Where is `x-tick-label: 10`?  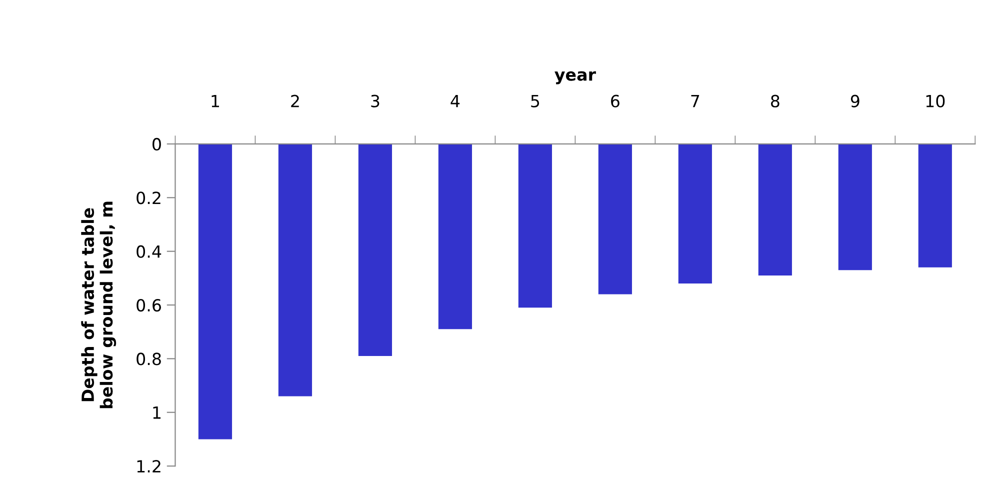 x-tick-label: 10 is located at coordinates (935, 101).